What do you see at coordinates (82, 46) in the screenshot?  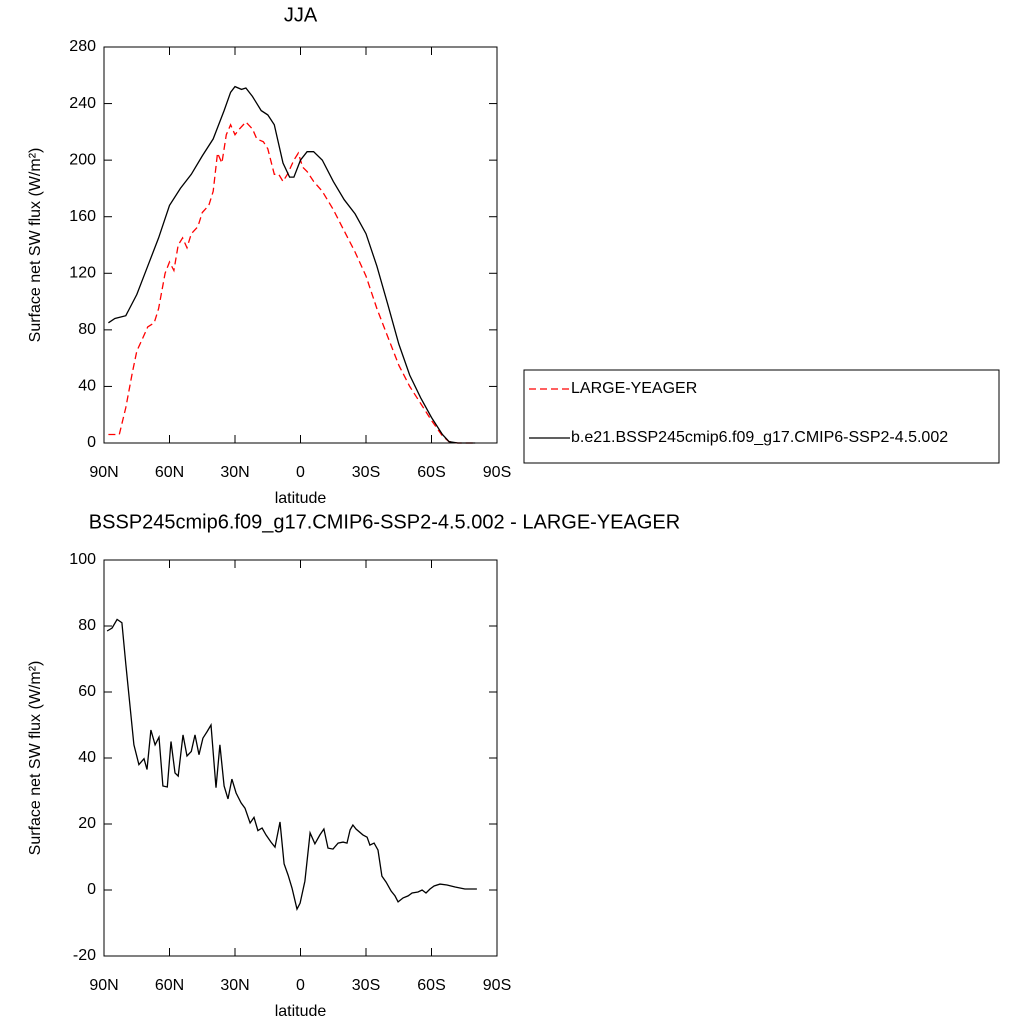 I see `y-tick-label: 280` at bounding box center [82, 46].